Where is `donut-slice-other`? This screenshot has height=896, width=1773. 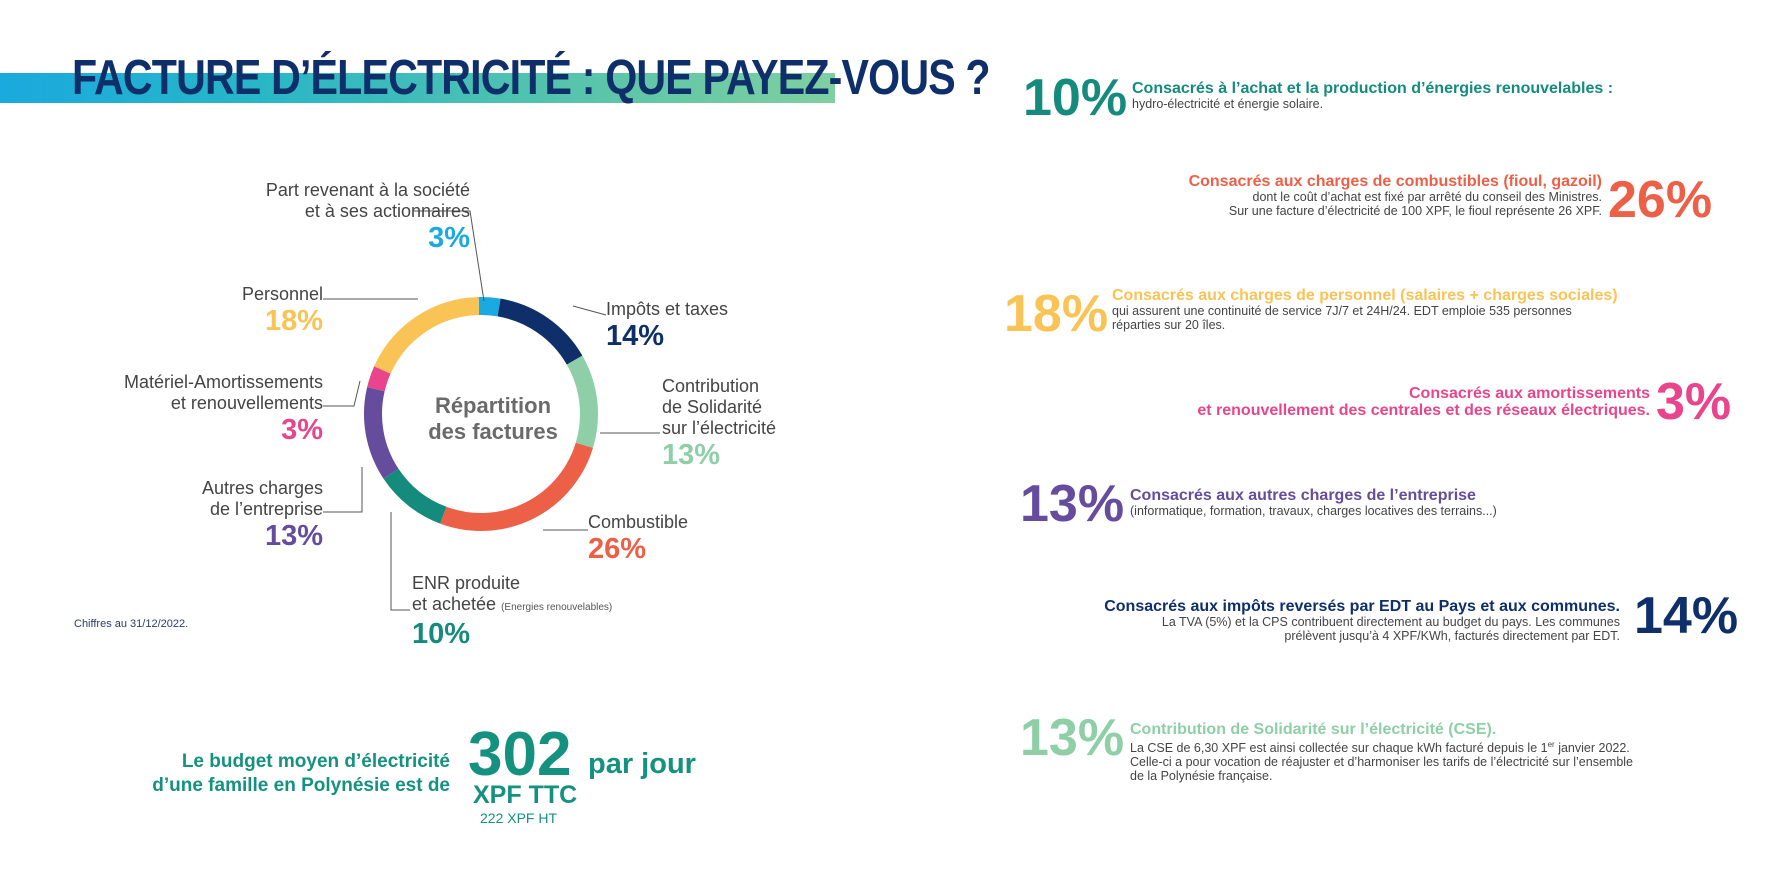 donut-slice-other is located at coordinates (381, 433).